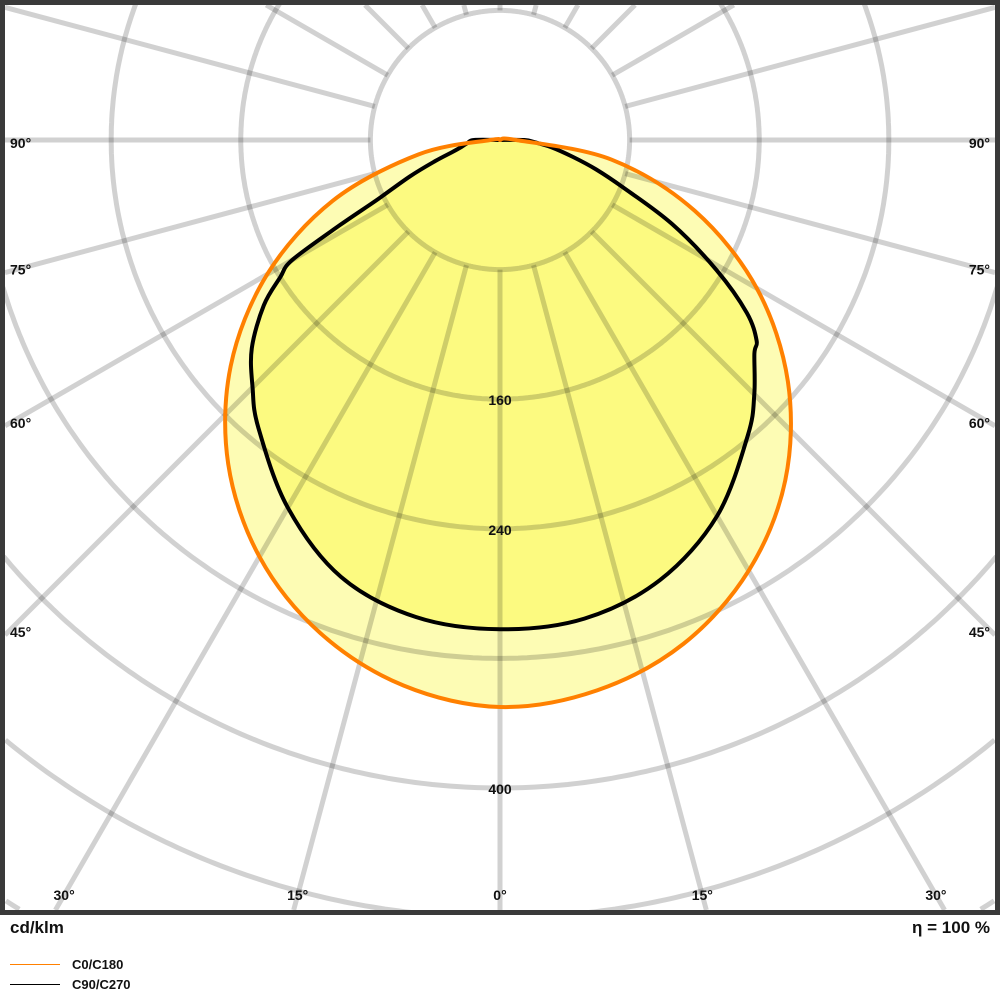  Describe the element at coordinates (35, 984) in the screenshot. I see `legend-swatch-black` at that location.